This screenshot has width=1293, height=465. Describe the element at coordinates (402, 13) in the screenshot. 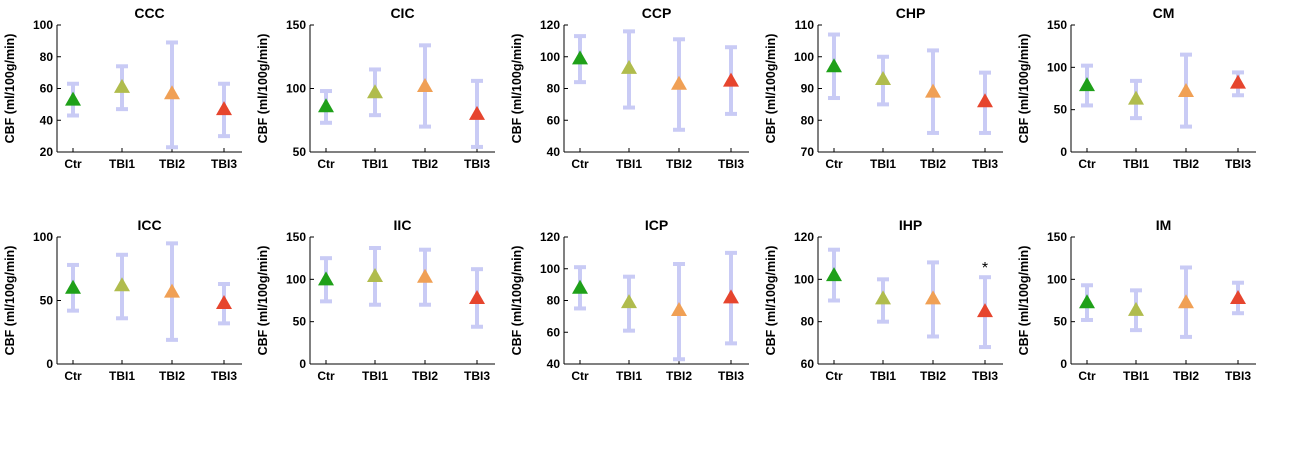

I see `chart-title: CIC` at that location.